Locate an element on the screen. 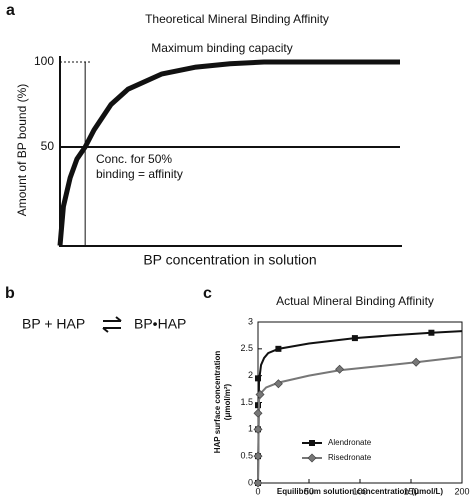  x-axis-label: BP concentration in solution is located at coordinates (229, 260).